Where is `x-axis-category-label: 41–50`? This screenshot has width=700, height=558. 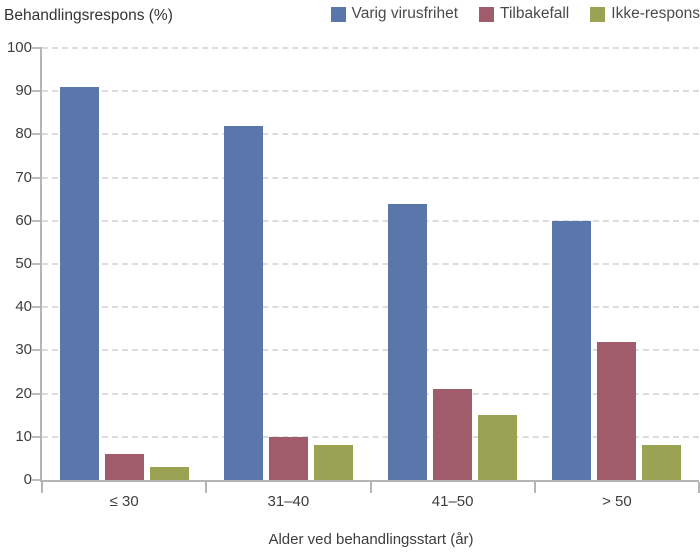
x-axis-category-label: 41–50 is located at coordinates (452, 501).